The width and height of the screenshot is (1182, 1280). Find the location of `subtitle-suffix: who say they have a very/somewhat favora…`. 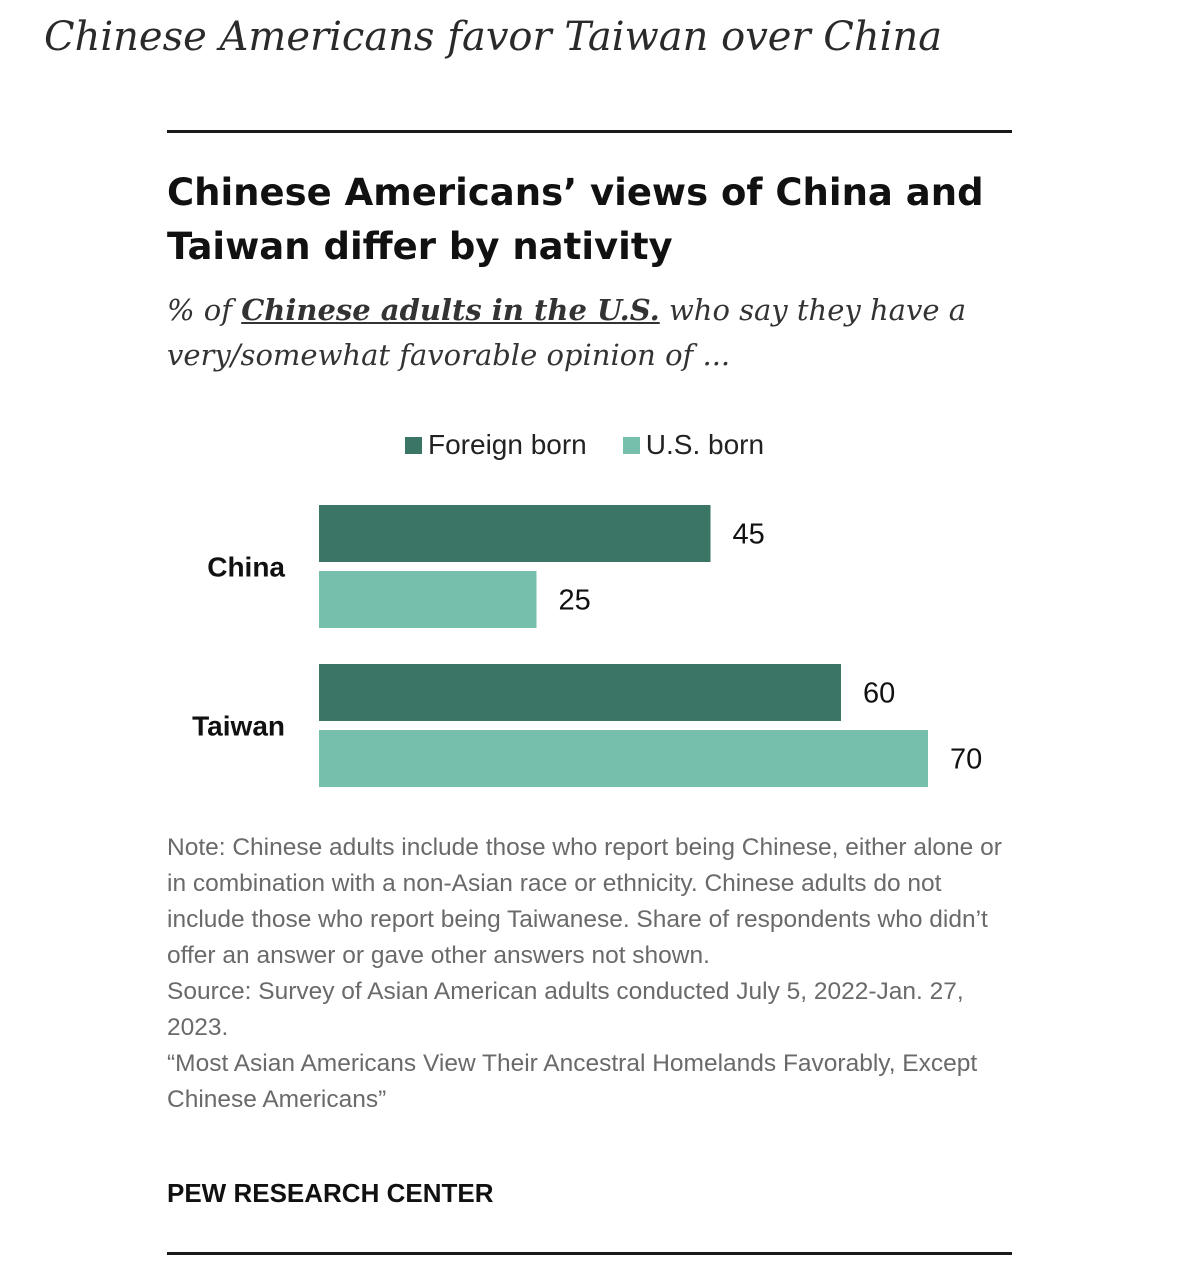

subtitle-suffix: who say they have a very/somewhat favora… is located at coordinates (567, 332).